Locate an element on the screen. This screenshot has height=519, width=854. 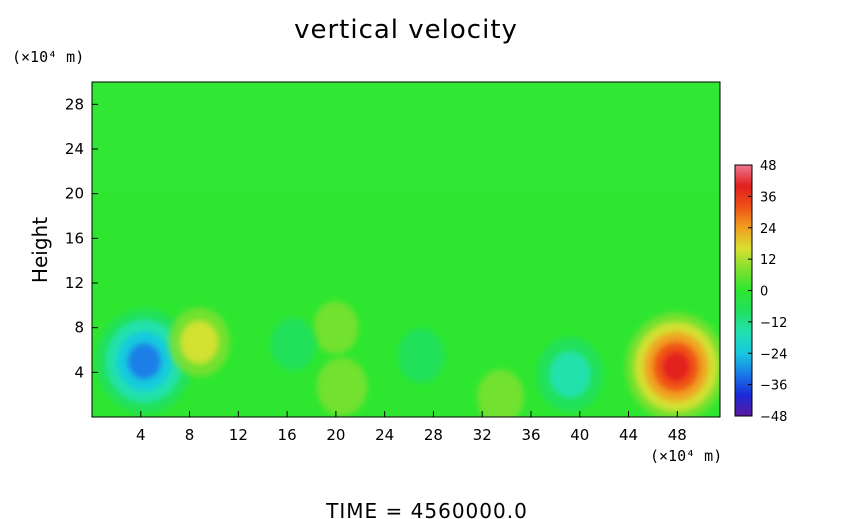
x-tick-label: 40 is located at coordinates (579, 435).